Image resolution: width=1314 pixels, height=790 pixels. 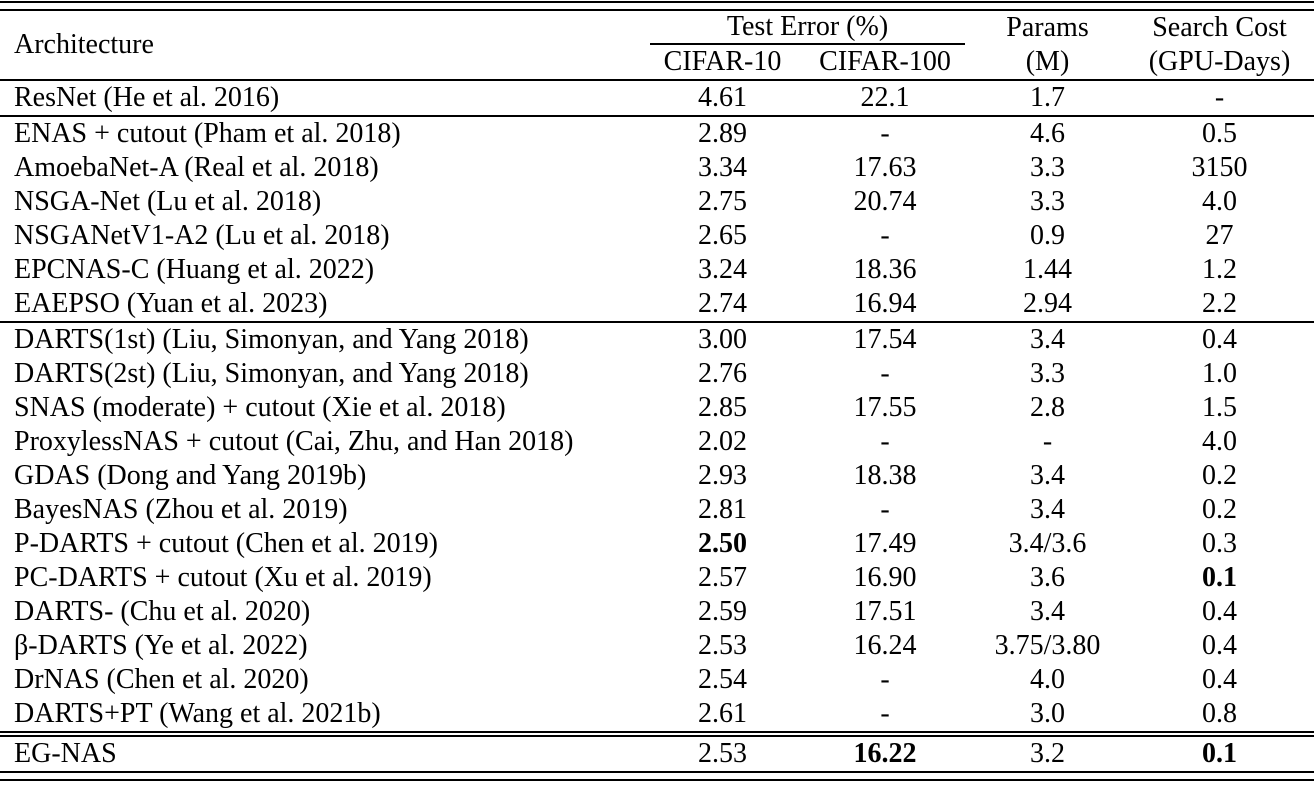 I want to click on table-row: BayesNAS (Zhou et al. 2019) 2.81 - 3.4 0.2, so click(x=657, y=510).